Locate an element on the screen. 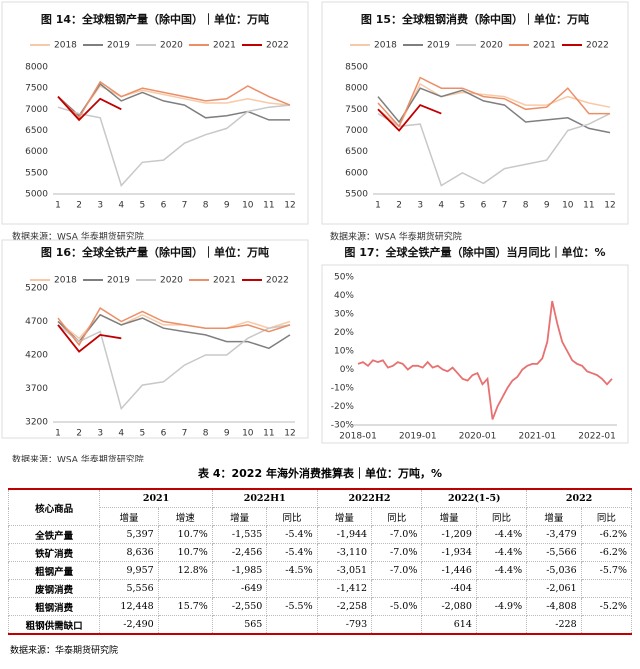 The image size is (640, 669). num: -7.0% is located at coordinates (397, 570).